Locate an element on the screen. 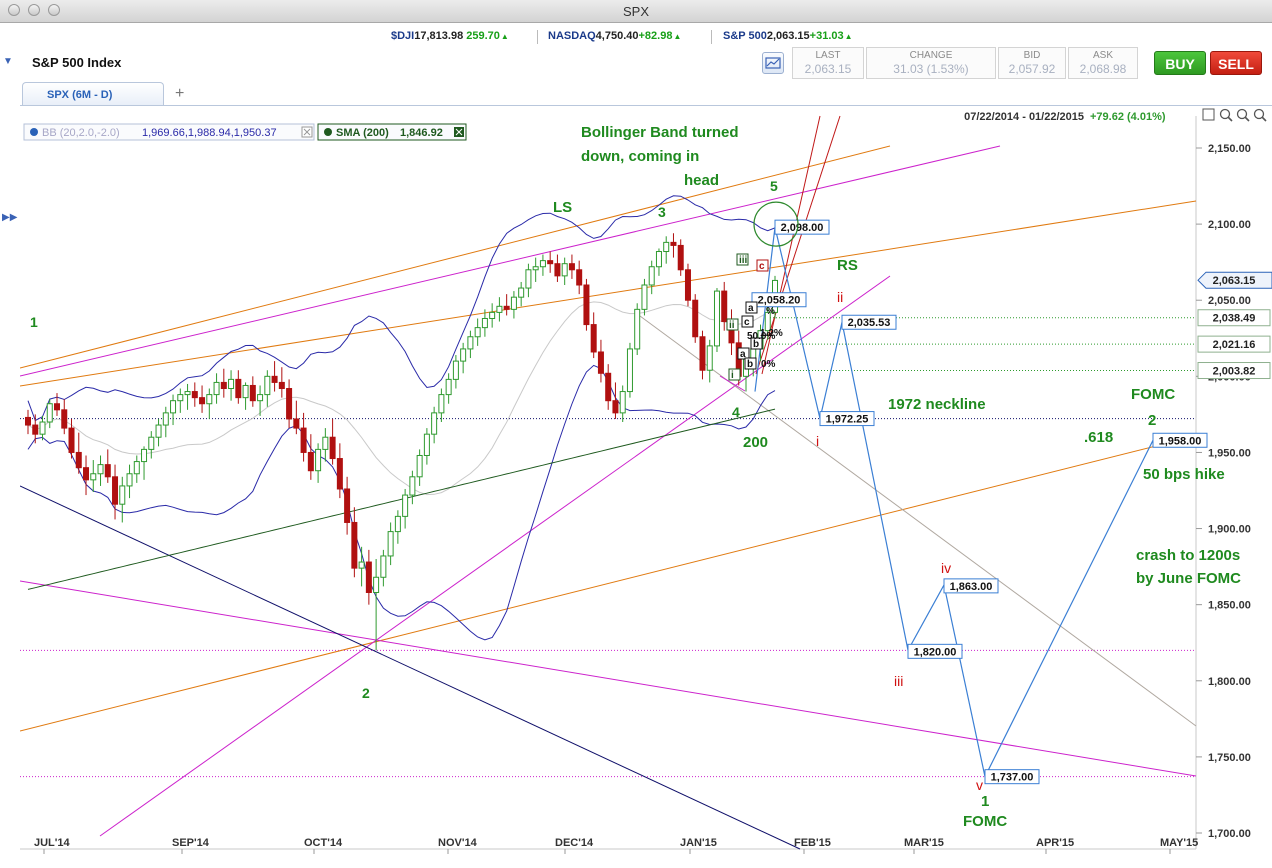 This screenshot has width=1272, height=868. quote-detail-icon is located at coordinates (773, 63).